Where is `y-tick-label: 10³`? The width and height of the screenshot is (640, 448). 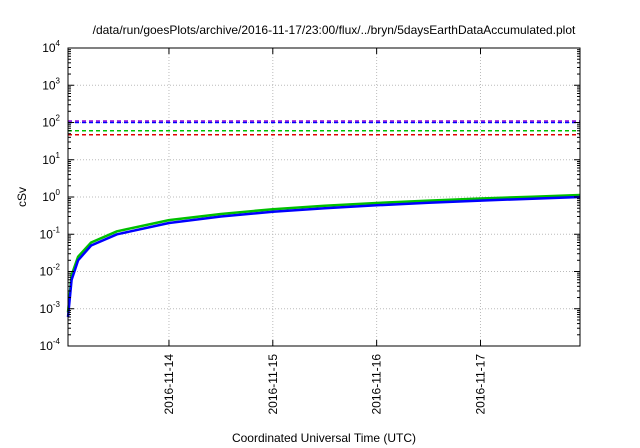
y-tick-label: 10³ is located at coordinates (51, 84).